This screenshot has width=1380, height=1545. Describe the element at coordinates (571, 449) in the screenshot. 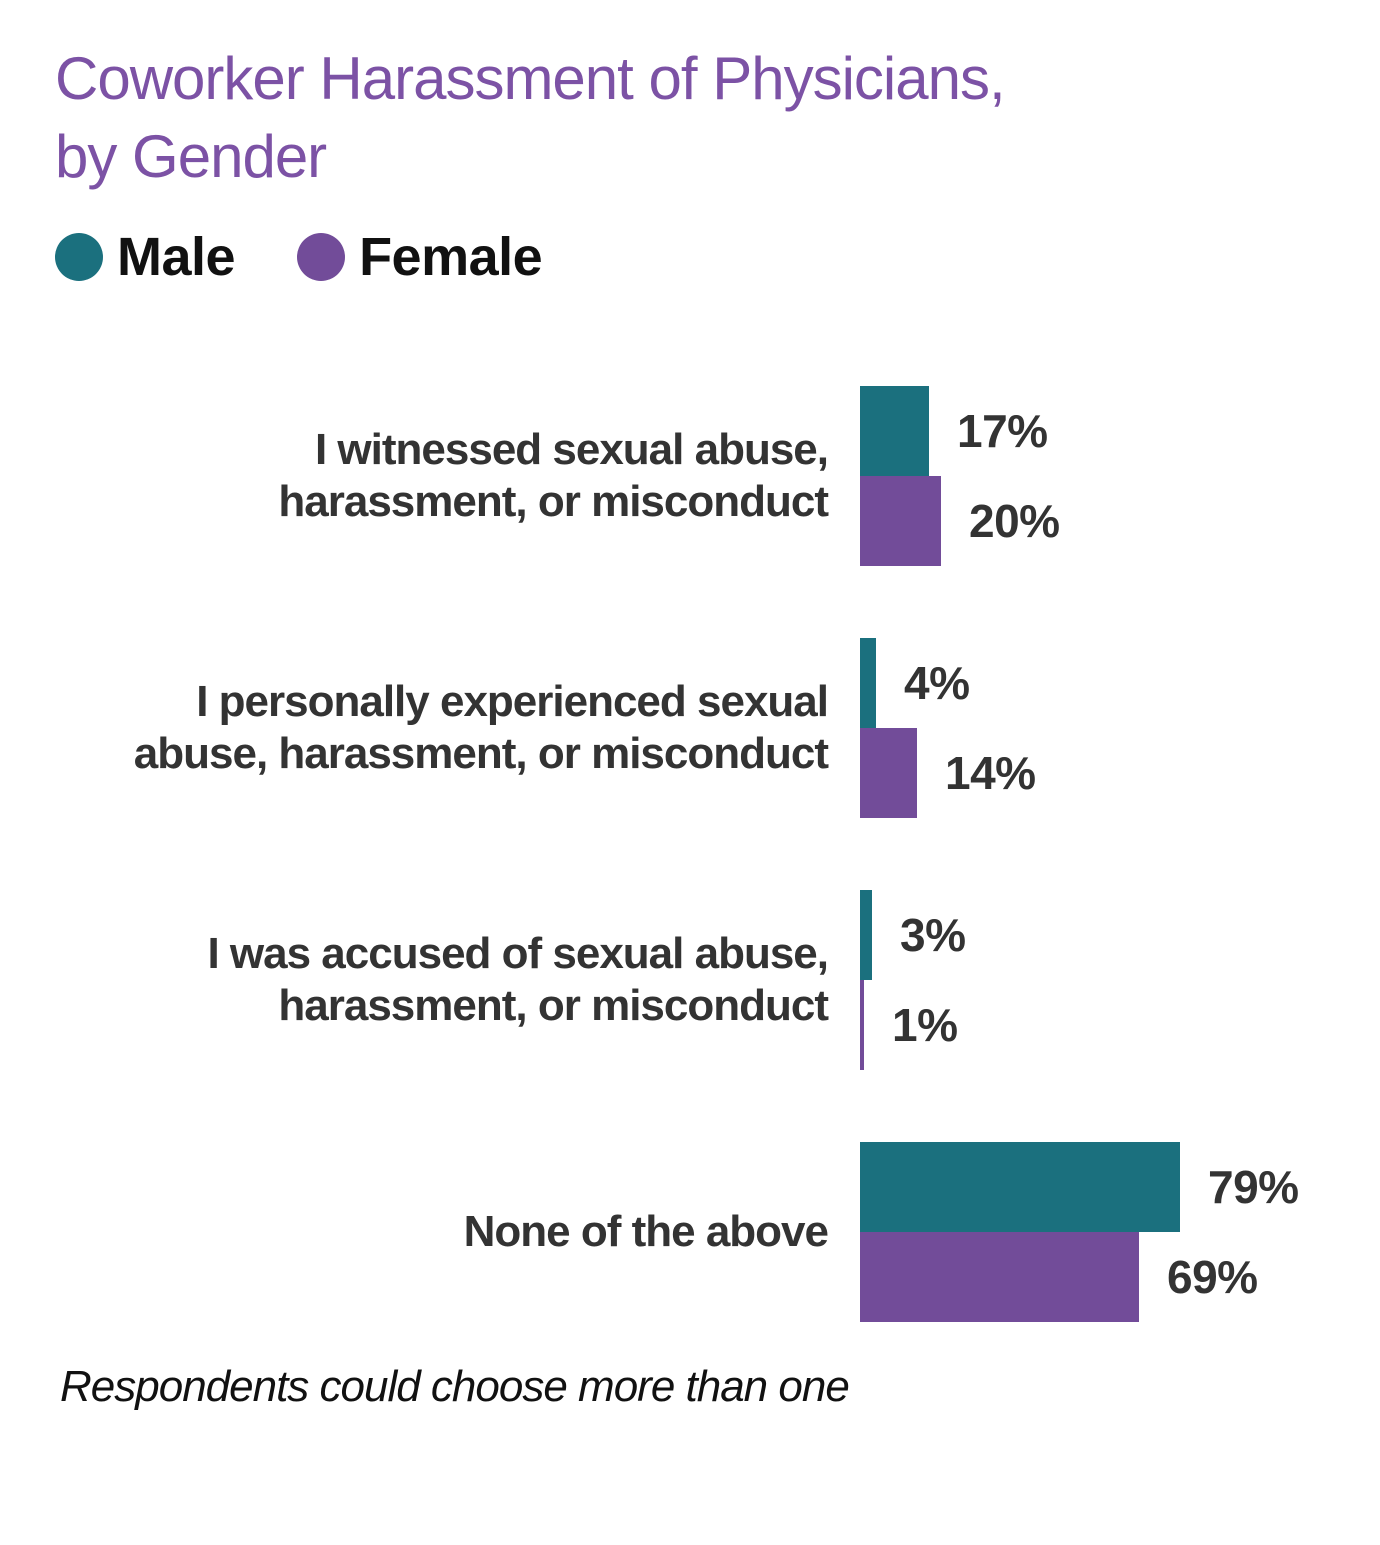

I see `category-label-line: I witnessed sexual abuse,` at that location.